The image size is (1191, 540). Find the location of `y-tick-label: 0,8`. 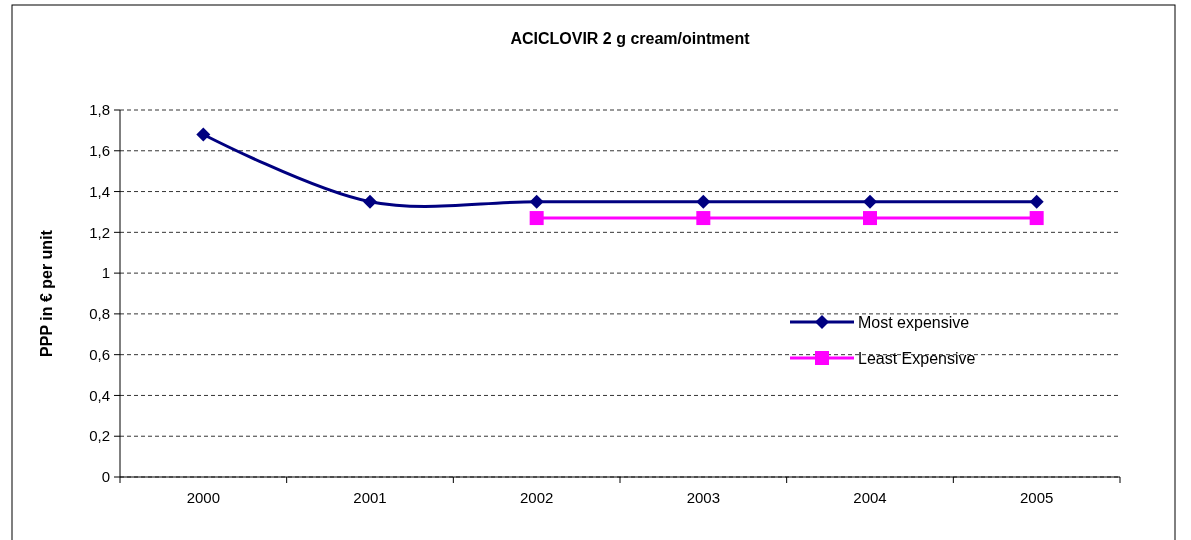

y-tick-label: 0,8 is located at coordinates (99, 314).